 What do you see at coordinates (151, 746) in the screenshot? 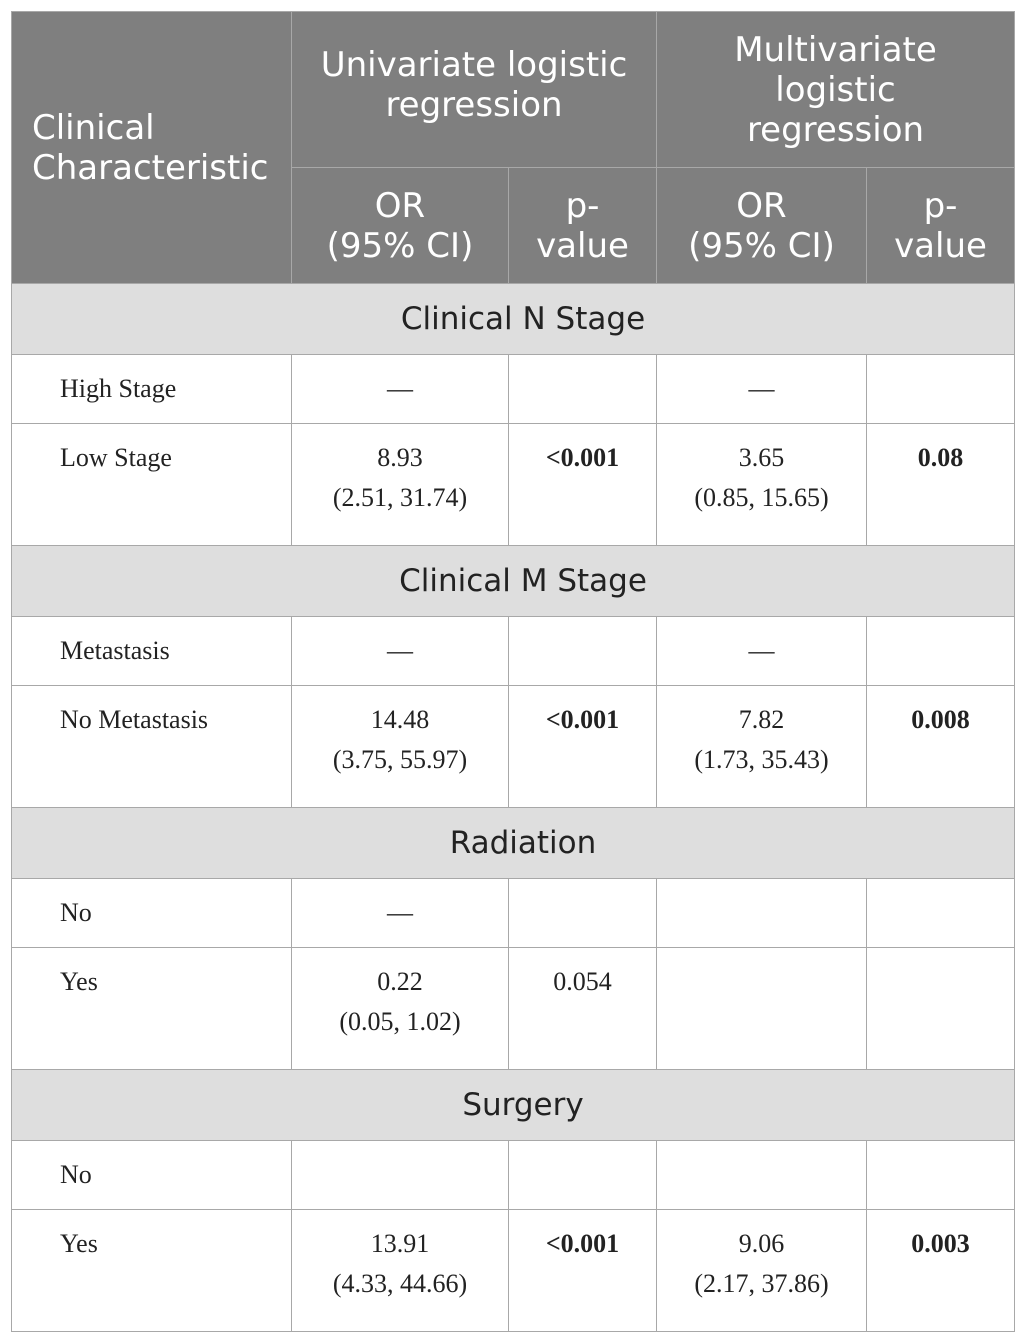
I see `row-label: No Metastasis` at bounding box center [151, 746].